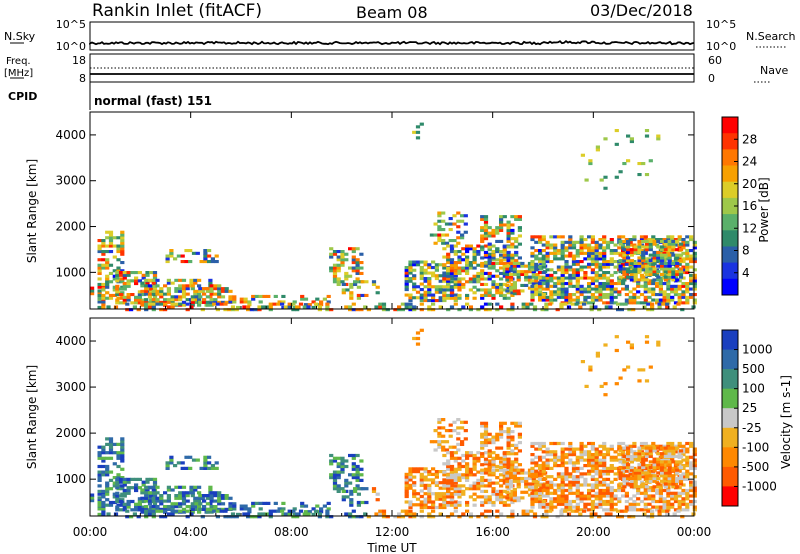 The image size is (800, 554). I want to click on nsky-panel: N.Sky 10^5 10^0 10^5 10^0 N.Search, so click(400, 35).